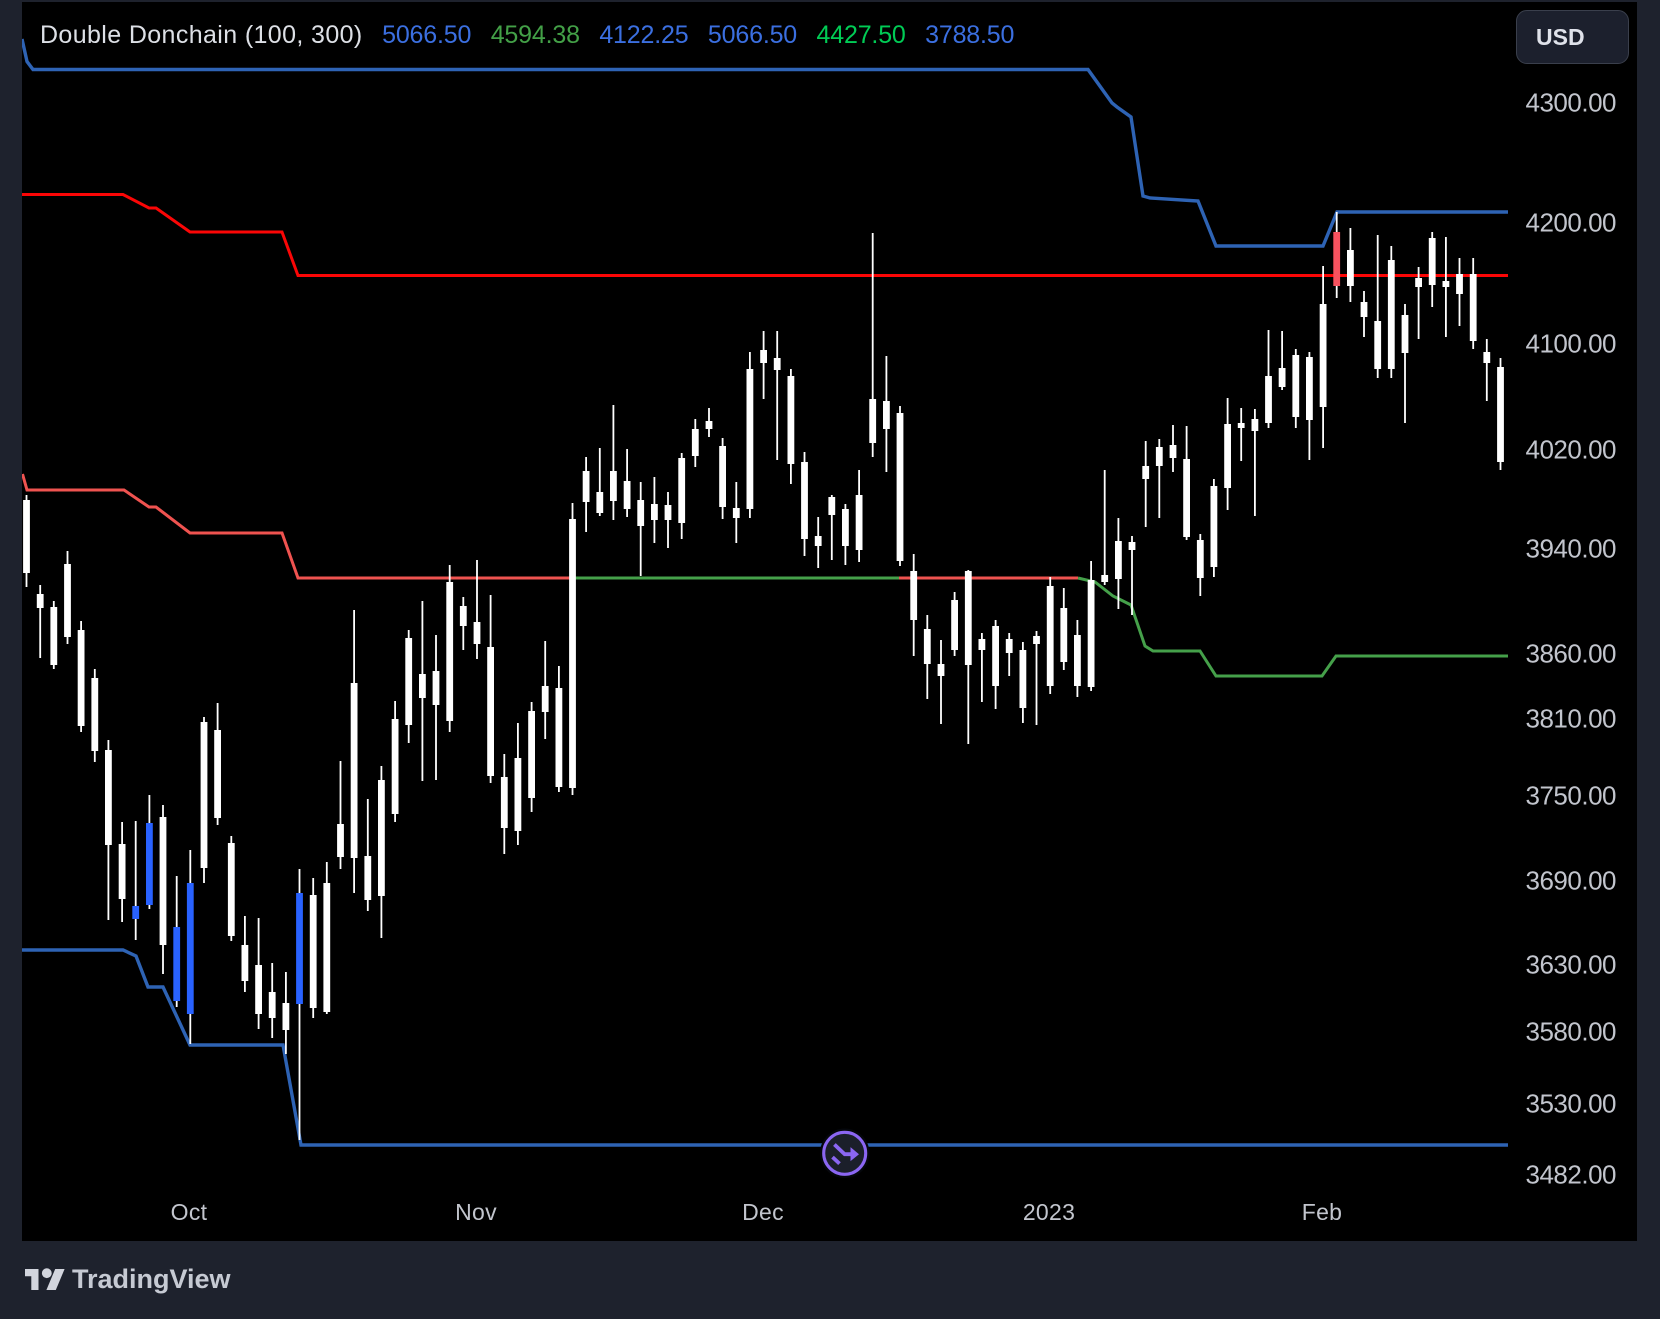 The image size is (1660, 1319). I want to click on svg-text: 3810.00, so click(1571, 719).